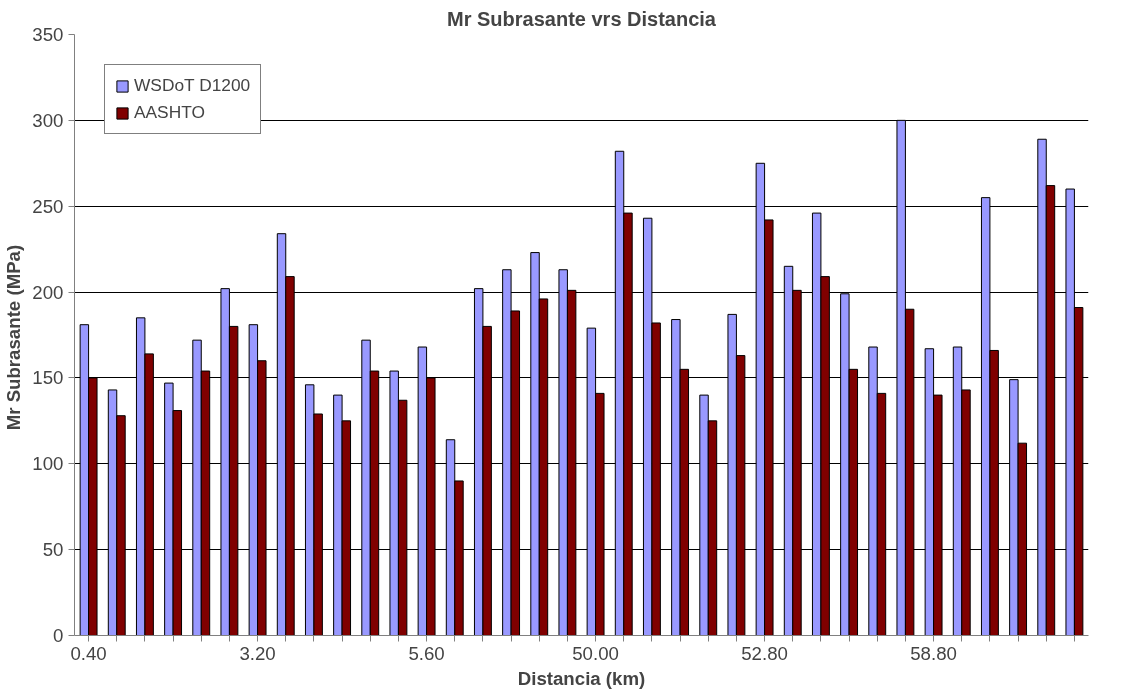 The width and height of the screenshot is (1138, 693). What do you see at coordinates (48, 378) in the screenshot?
I see `y-tick-label: 150` at bounding box center [48, 378].